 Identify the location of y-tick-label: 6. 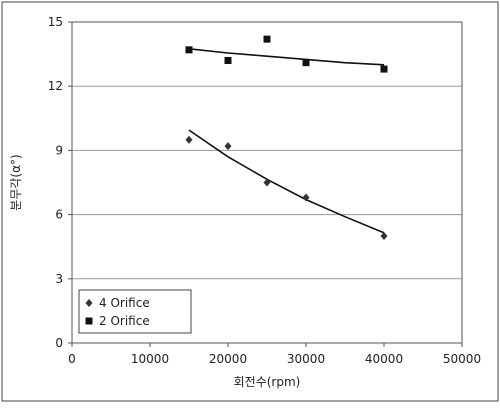
(59, 215).